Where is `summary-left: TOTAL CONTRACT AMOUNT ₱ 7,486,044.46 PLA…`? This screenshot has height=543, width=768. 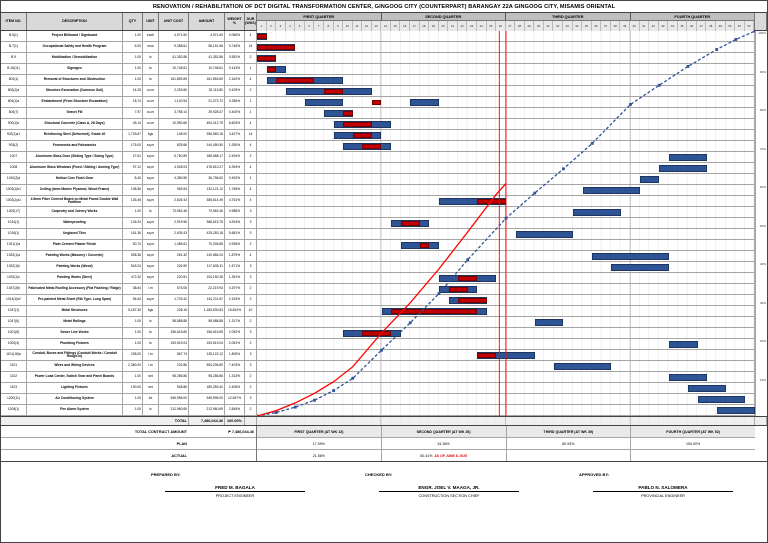 summary-left: TOTAL CONTRACT AMOUNT ₱ 7,486,044.46 PLA… is located at coordinates (129, 443).